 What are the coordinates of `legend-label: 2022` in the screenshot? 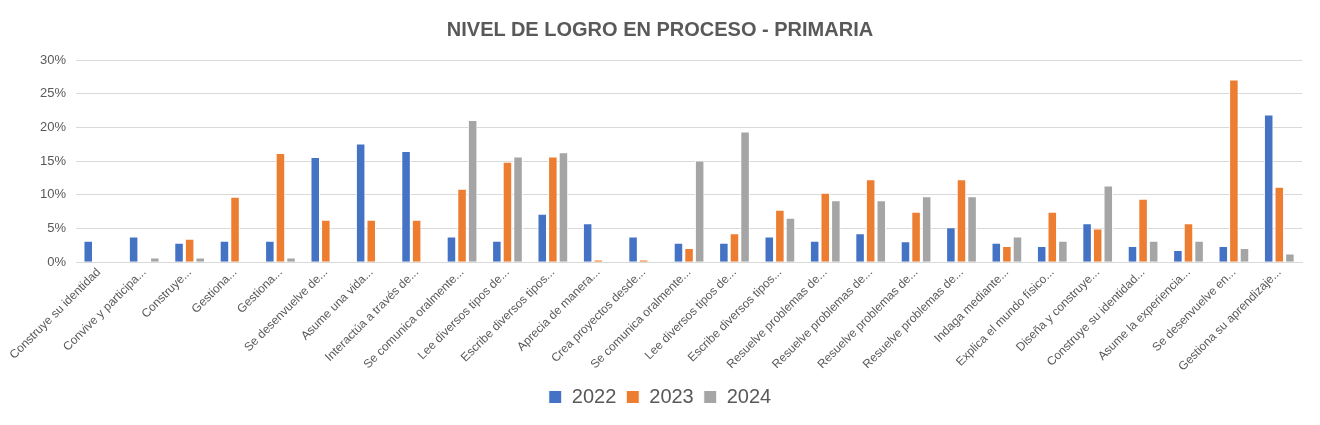 It's located at (594, 395).